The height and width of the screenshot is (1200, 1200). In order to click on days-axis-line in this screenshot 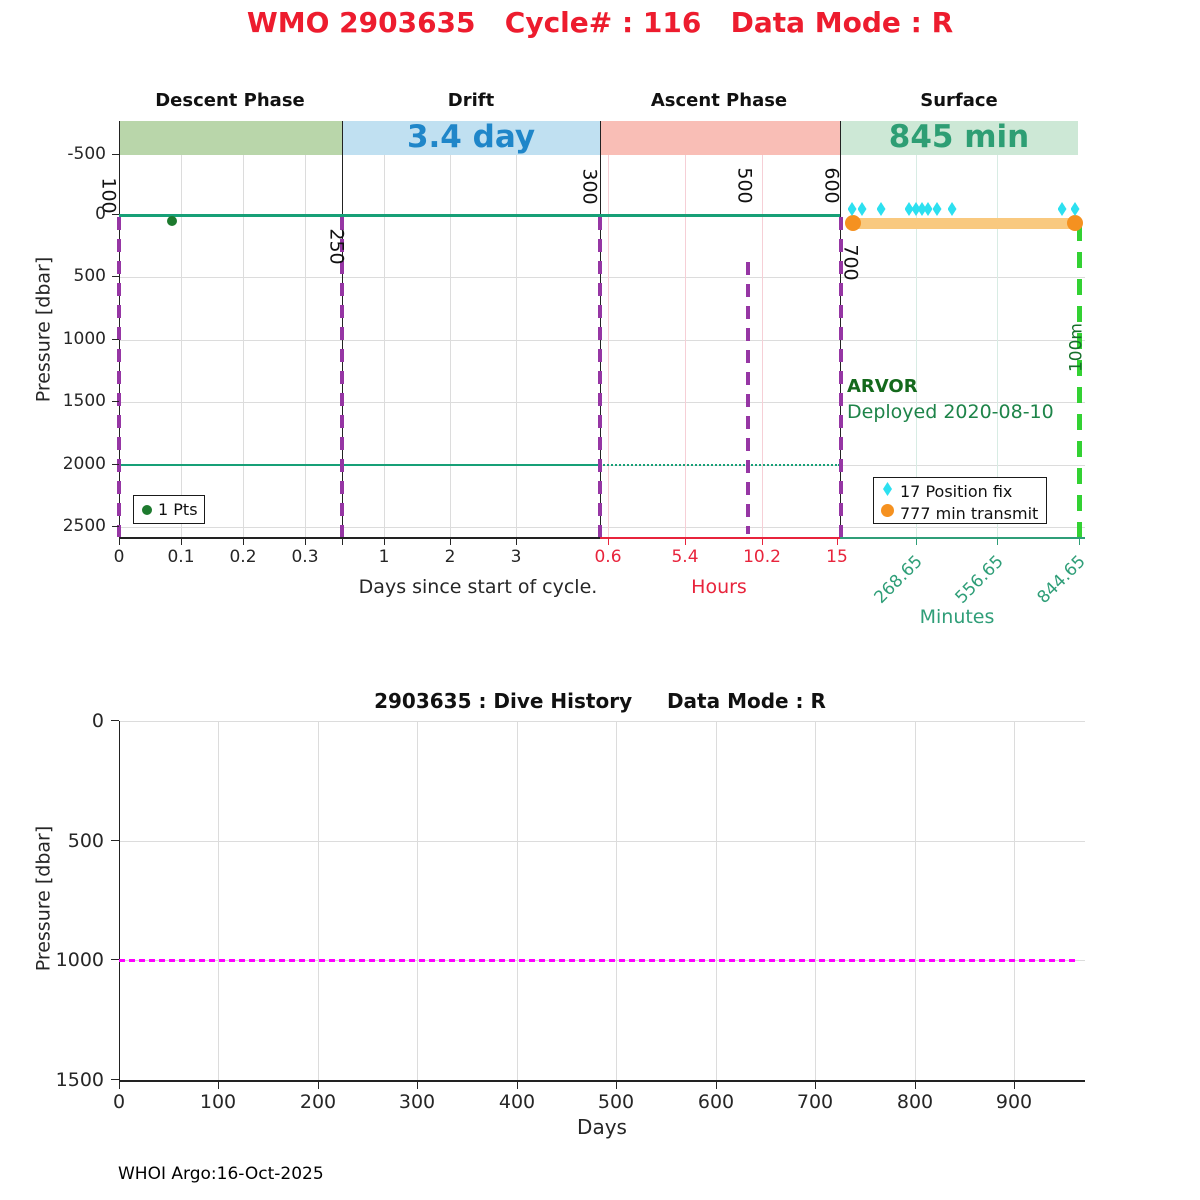, I will do `click(359, 538)`.